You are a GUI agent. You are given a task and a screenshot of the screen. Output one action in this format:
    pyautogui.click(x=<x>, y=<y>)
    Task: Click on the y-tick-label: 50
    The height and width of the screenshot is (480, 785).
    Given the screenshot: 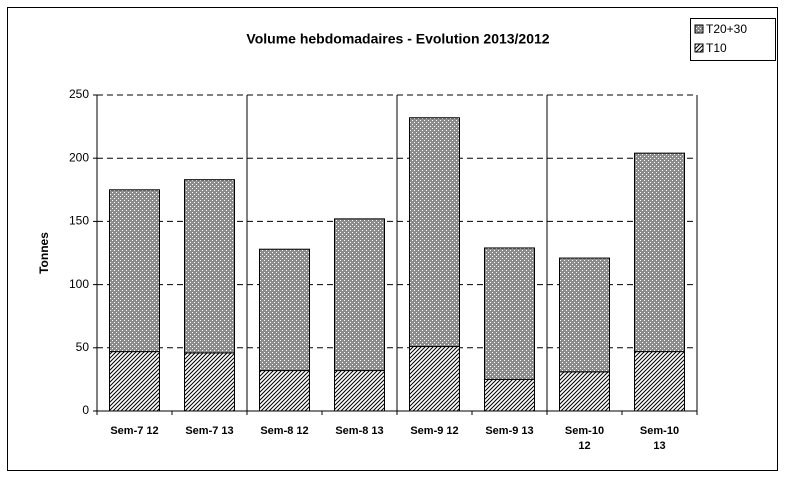 What is the action you would take?
    pyautogui.click(x=83, y=347)
    